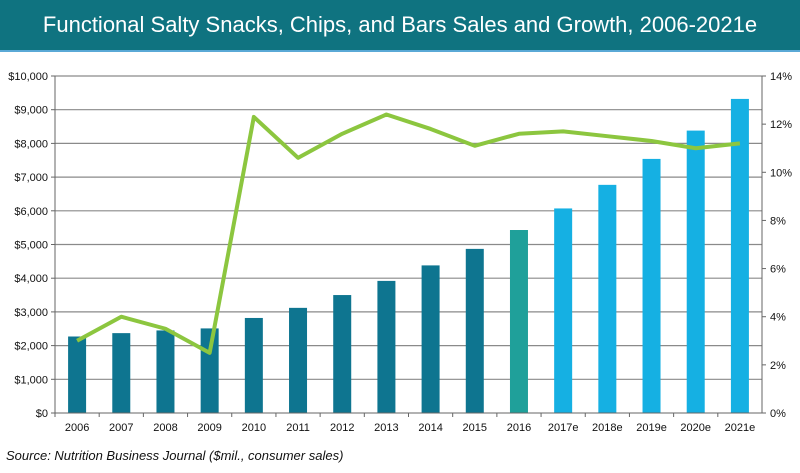 Image resolution: width=800 pixels, height=473 pixels. I want to click on left-tick-label: $8,000, so click(31, 144).